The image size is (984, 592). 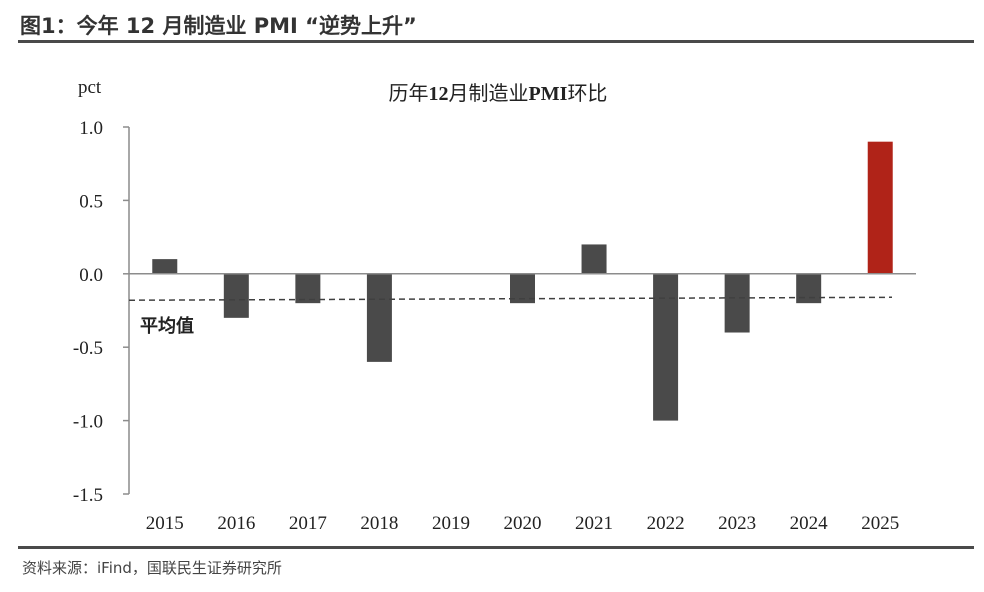 What do you see at coordinates (809, 523) in the screenshot?
I see `x-tick-label: 2024` at bounding box center [809, 523].